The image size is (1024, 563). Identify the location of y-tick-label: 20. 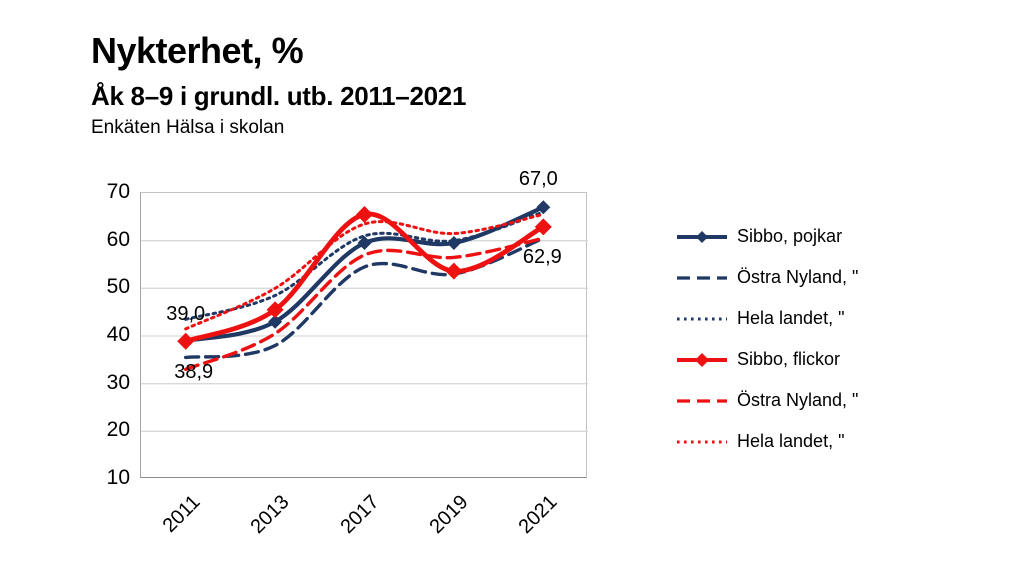
(118, 430).